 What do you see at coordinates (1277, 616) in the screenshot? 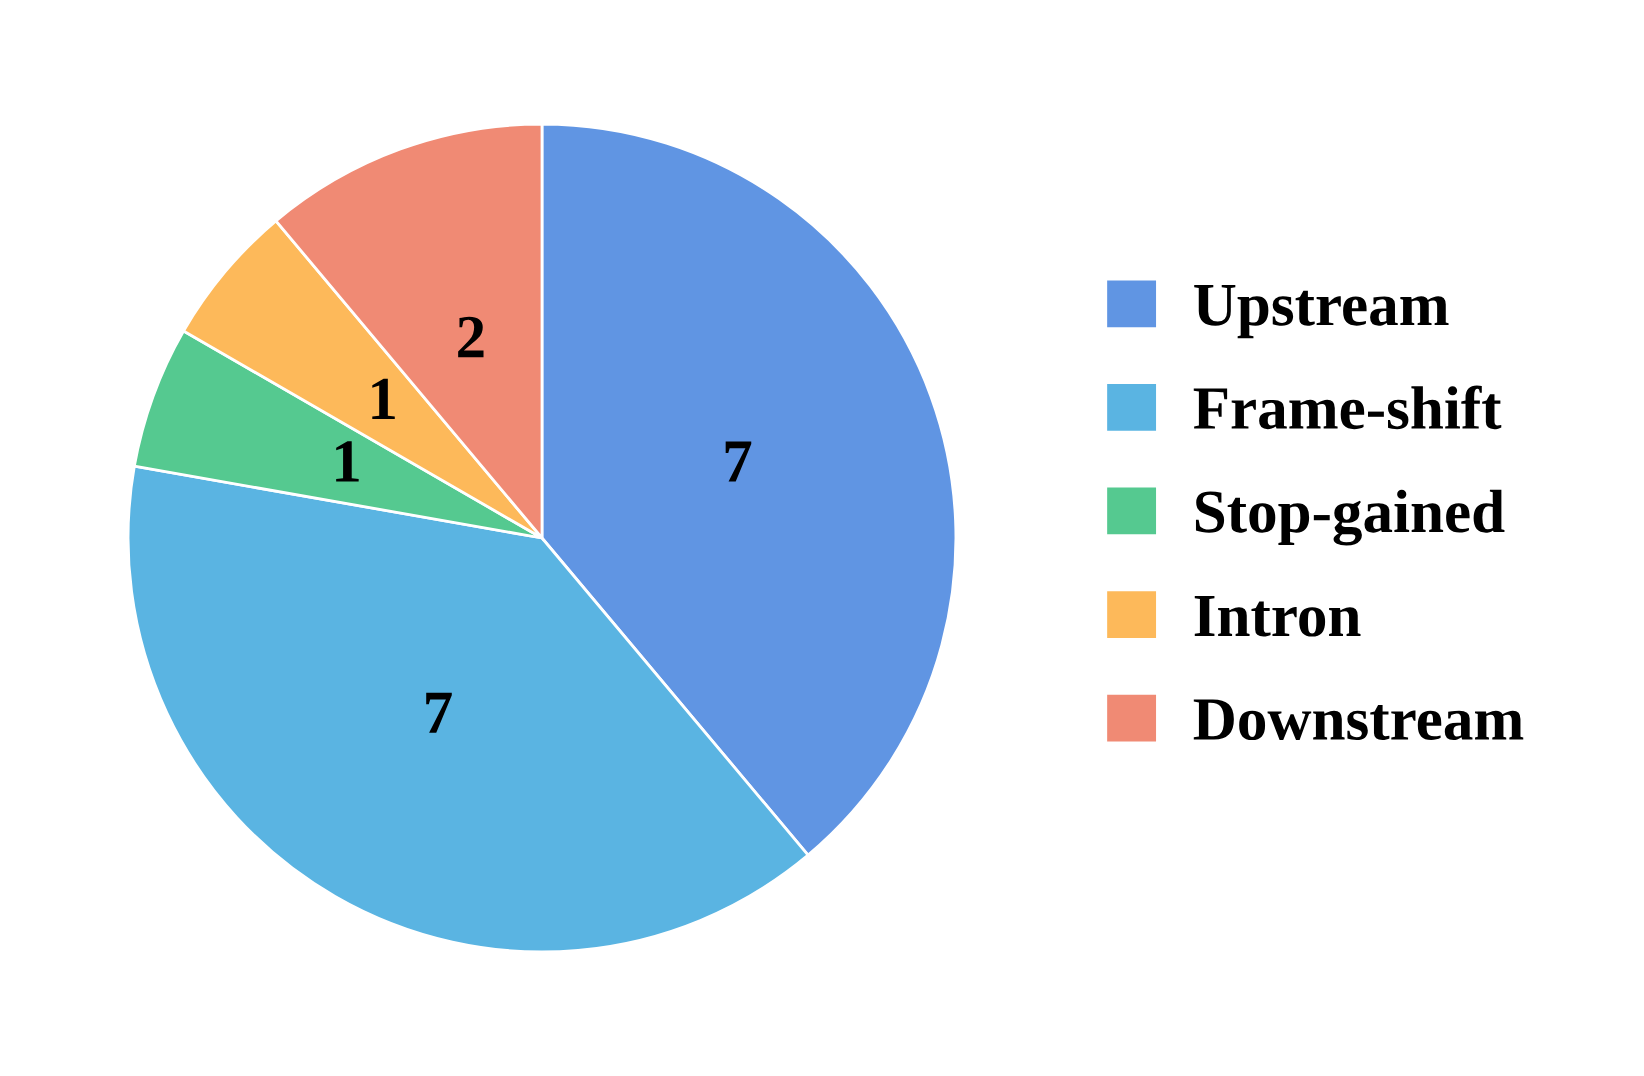
I see `legend-label: Intron` at bounding box center [1277, 616].